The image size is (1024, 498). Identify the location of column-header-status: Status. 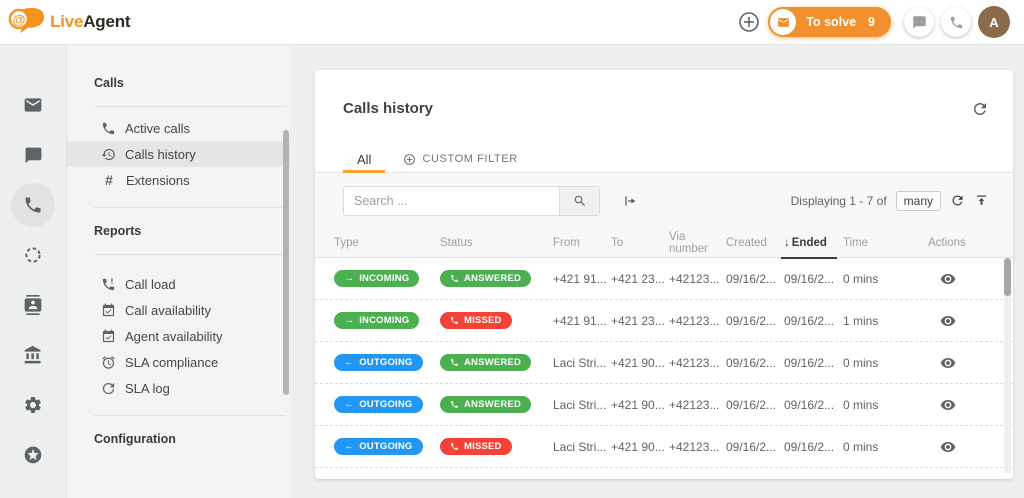
(456, 242).